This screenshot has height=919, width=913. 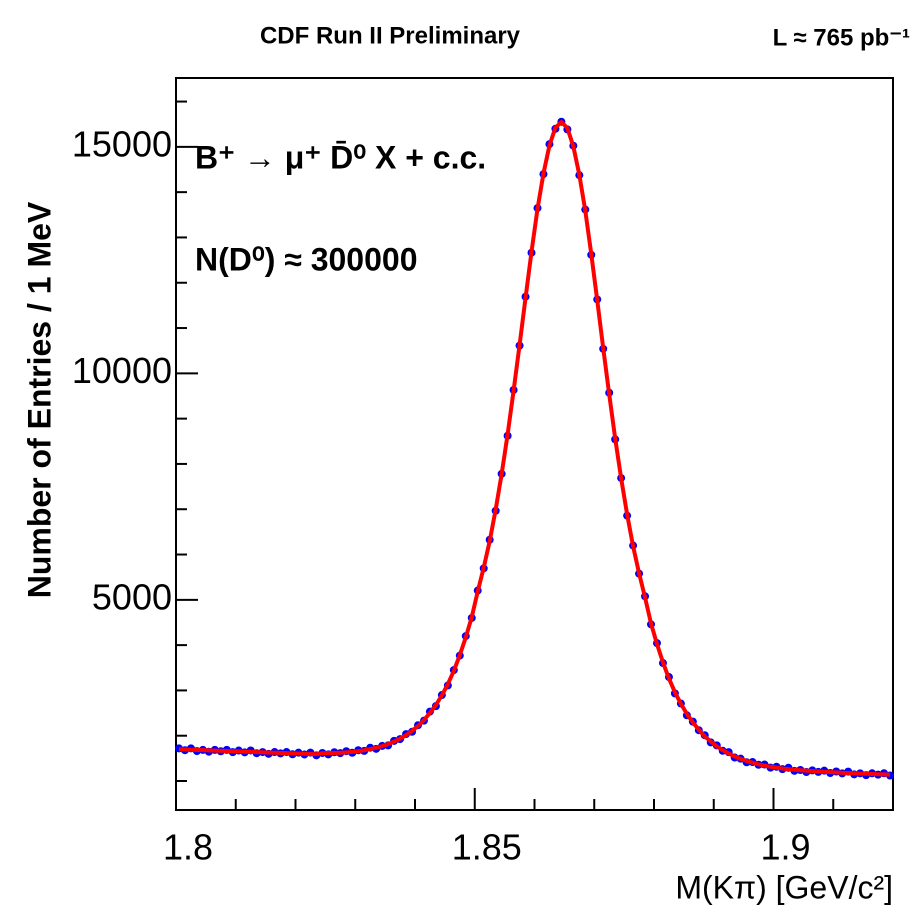 What do you see at coordinates (487, 847) in the screenshot?
I see `x-tick-label: 1.85` at bounding box center [487, 847].